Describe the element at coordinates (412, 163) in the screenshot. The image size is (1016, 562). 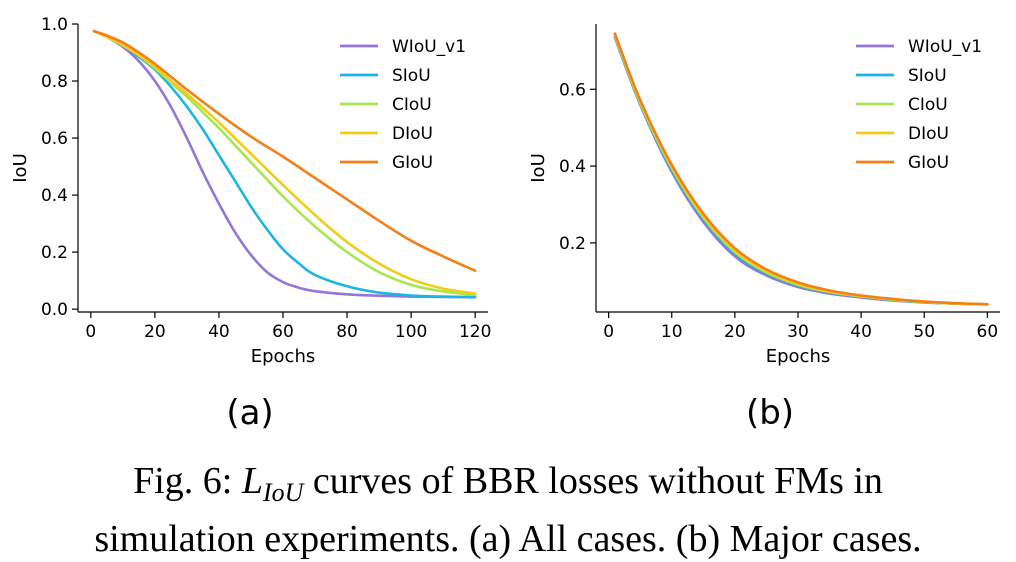
I see `panel-a-legend-label-giou: GIoU` at that location.